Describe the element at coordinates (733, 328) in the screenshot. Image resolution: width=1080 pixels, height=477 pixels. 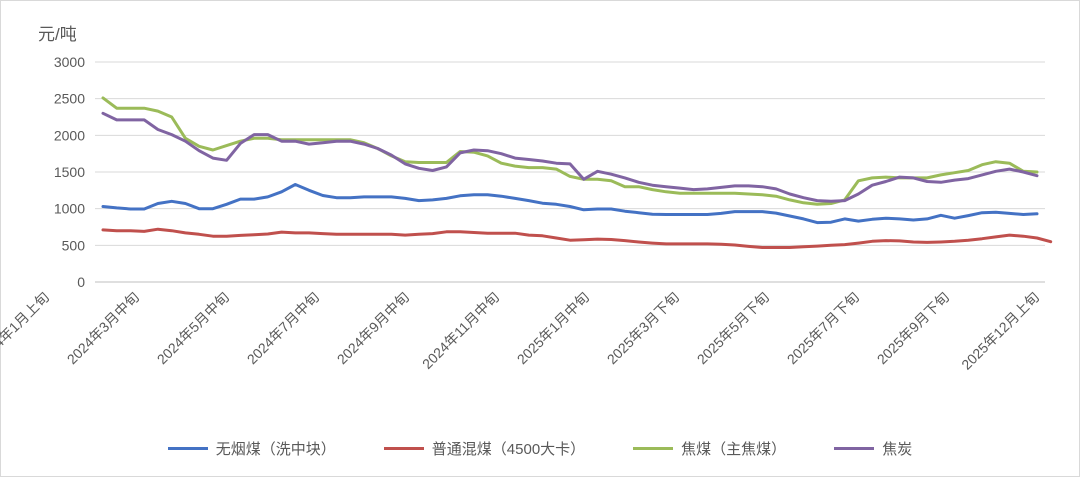
I see `x-tick-label: 2025年5月下旬` at that location.